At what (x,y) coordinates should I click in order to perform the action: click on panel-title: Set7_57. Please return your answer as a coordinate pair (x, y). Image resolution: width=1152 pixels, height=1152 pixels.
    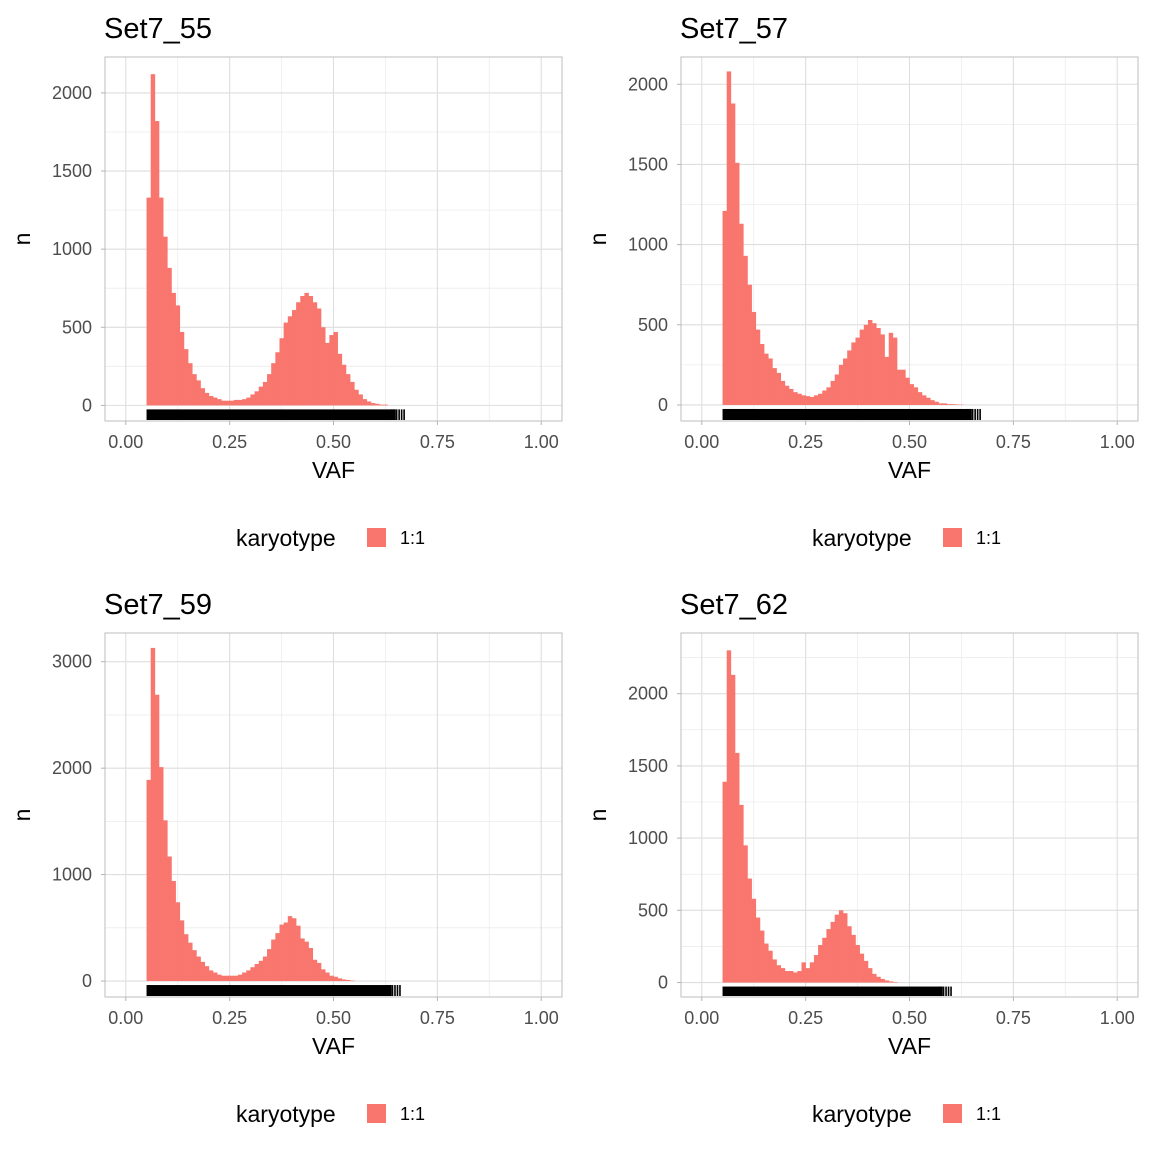
    Looking at the image, I should click on (734, 29).